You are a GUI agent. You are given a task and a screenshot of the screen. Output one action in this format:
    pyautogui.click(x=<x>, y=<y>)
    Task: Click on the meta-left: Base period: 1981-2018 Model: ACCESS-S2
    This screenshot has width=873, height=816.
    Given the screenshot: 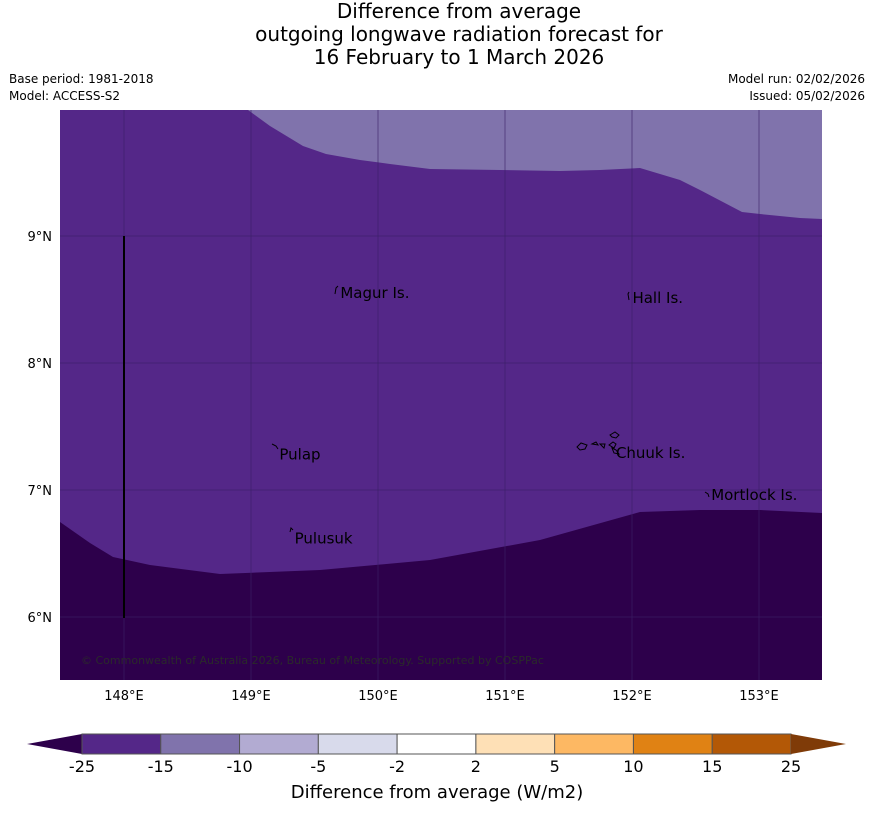 What is the action you would take?
    pyautogui.click(x=81, y=88)
    